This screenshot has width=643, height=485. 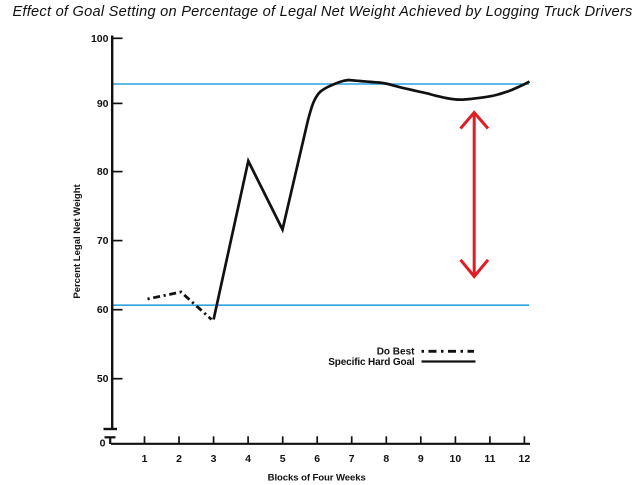 What do you see at coordinates (103, 172) in the screenshot?
I see `svg-text: 80` at bounding box center [103, 172].